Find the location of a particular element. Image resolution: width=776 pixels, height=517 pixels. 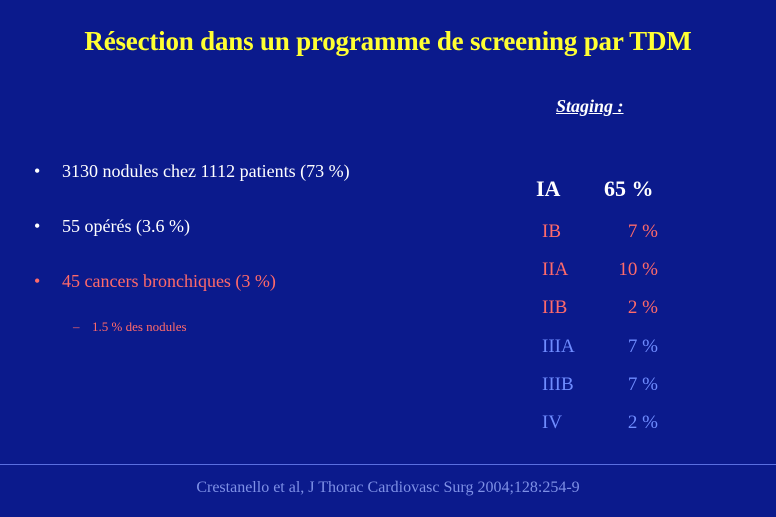

stage-name: IB is located at coordinates (551, 231).